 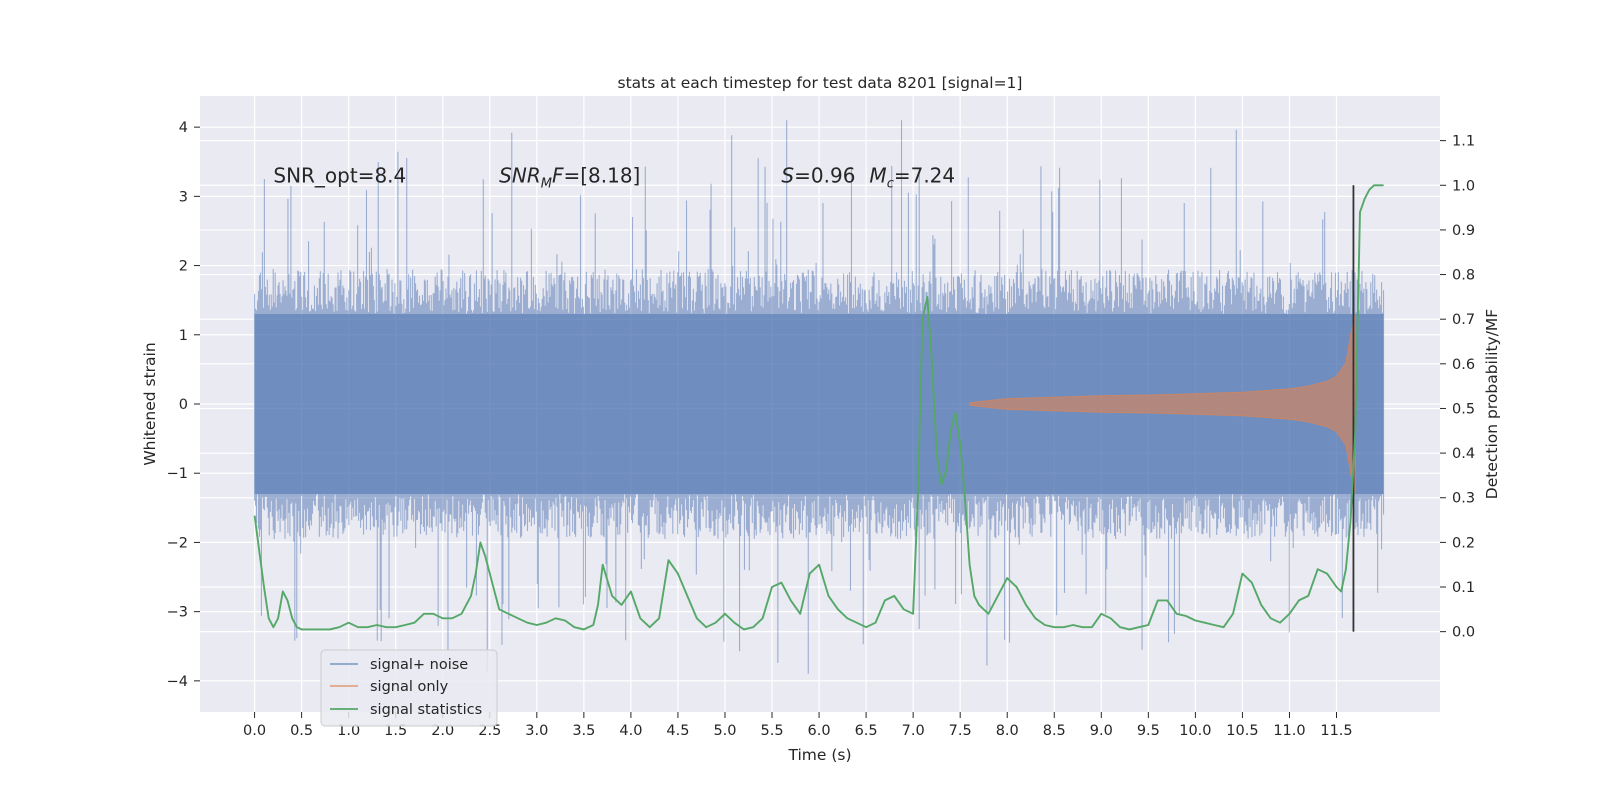 I want to click on y-axis-ticks: 4 3 2 1 0 −1 −2 −3 −4, so click(x=183, y=405).